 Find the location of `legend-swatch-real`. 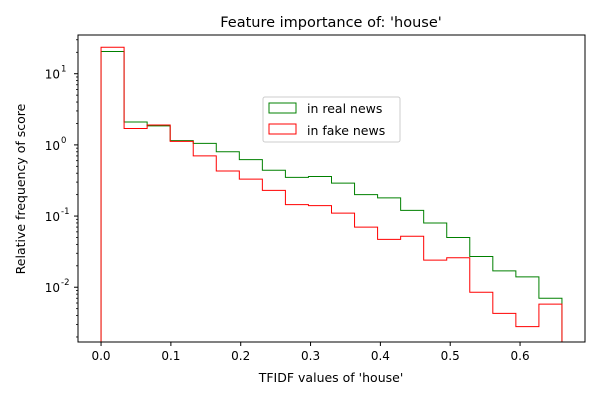

legend-swatch-real is located at coordinates (282, 108).